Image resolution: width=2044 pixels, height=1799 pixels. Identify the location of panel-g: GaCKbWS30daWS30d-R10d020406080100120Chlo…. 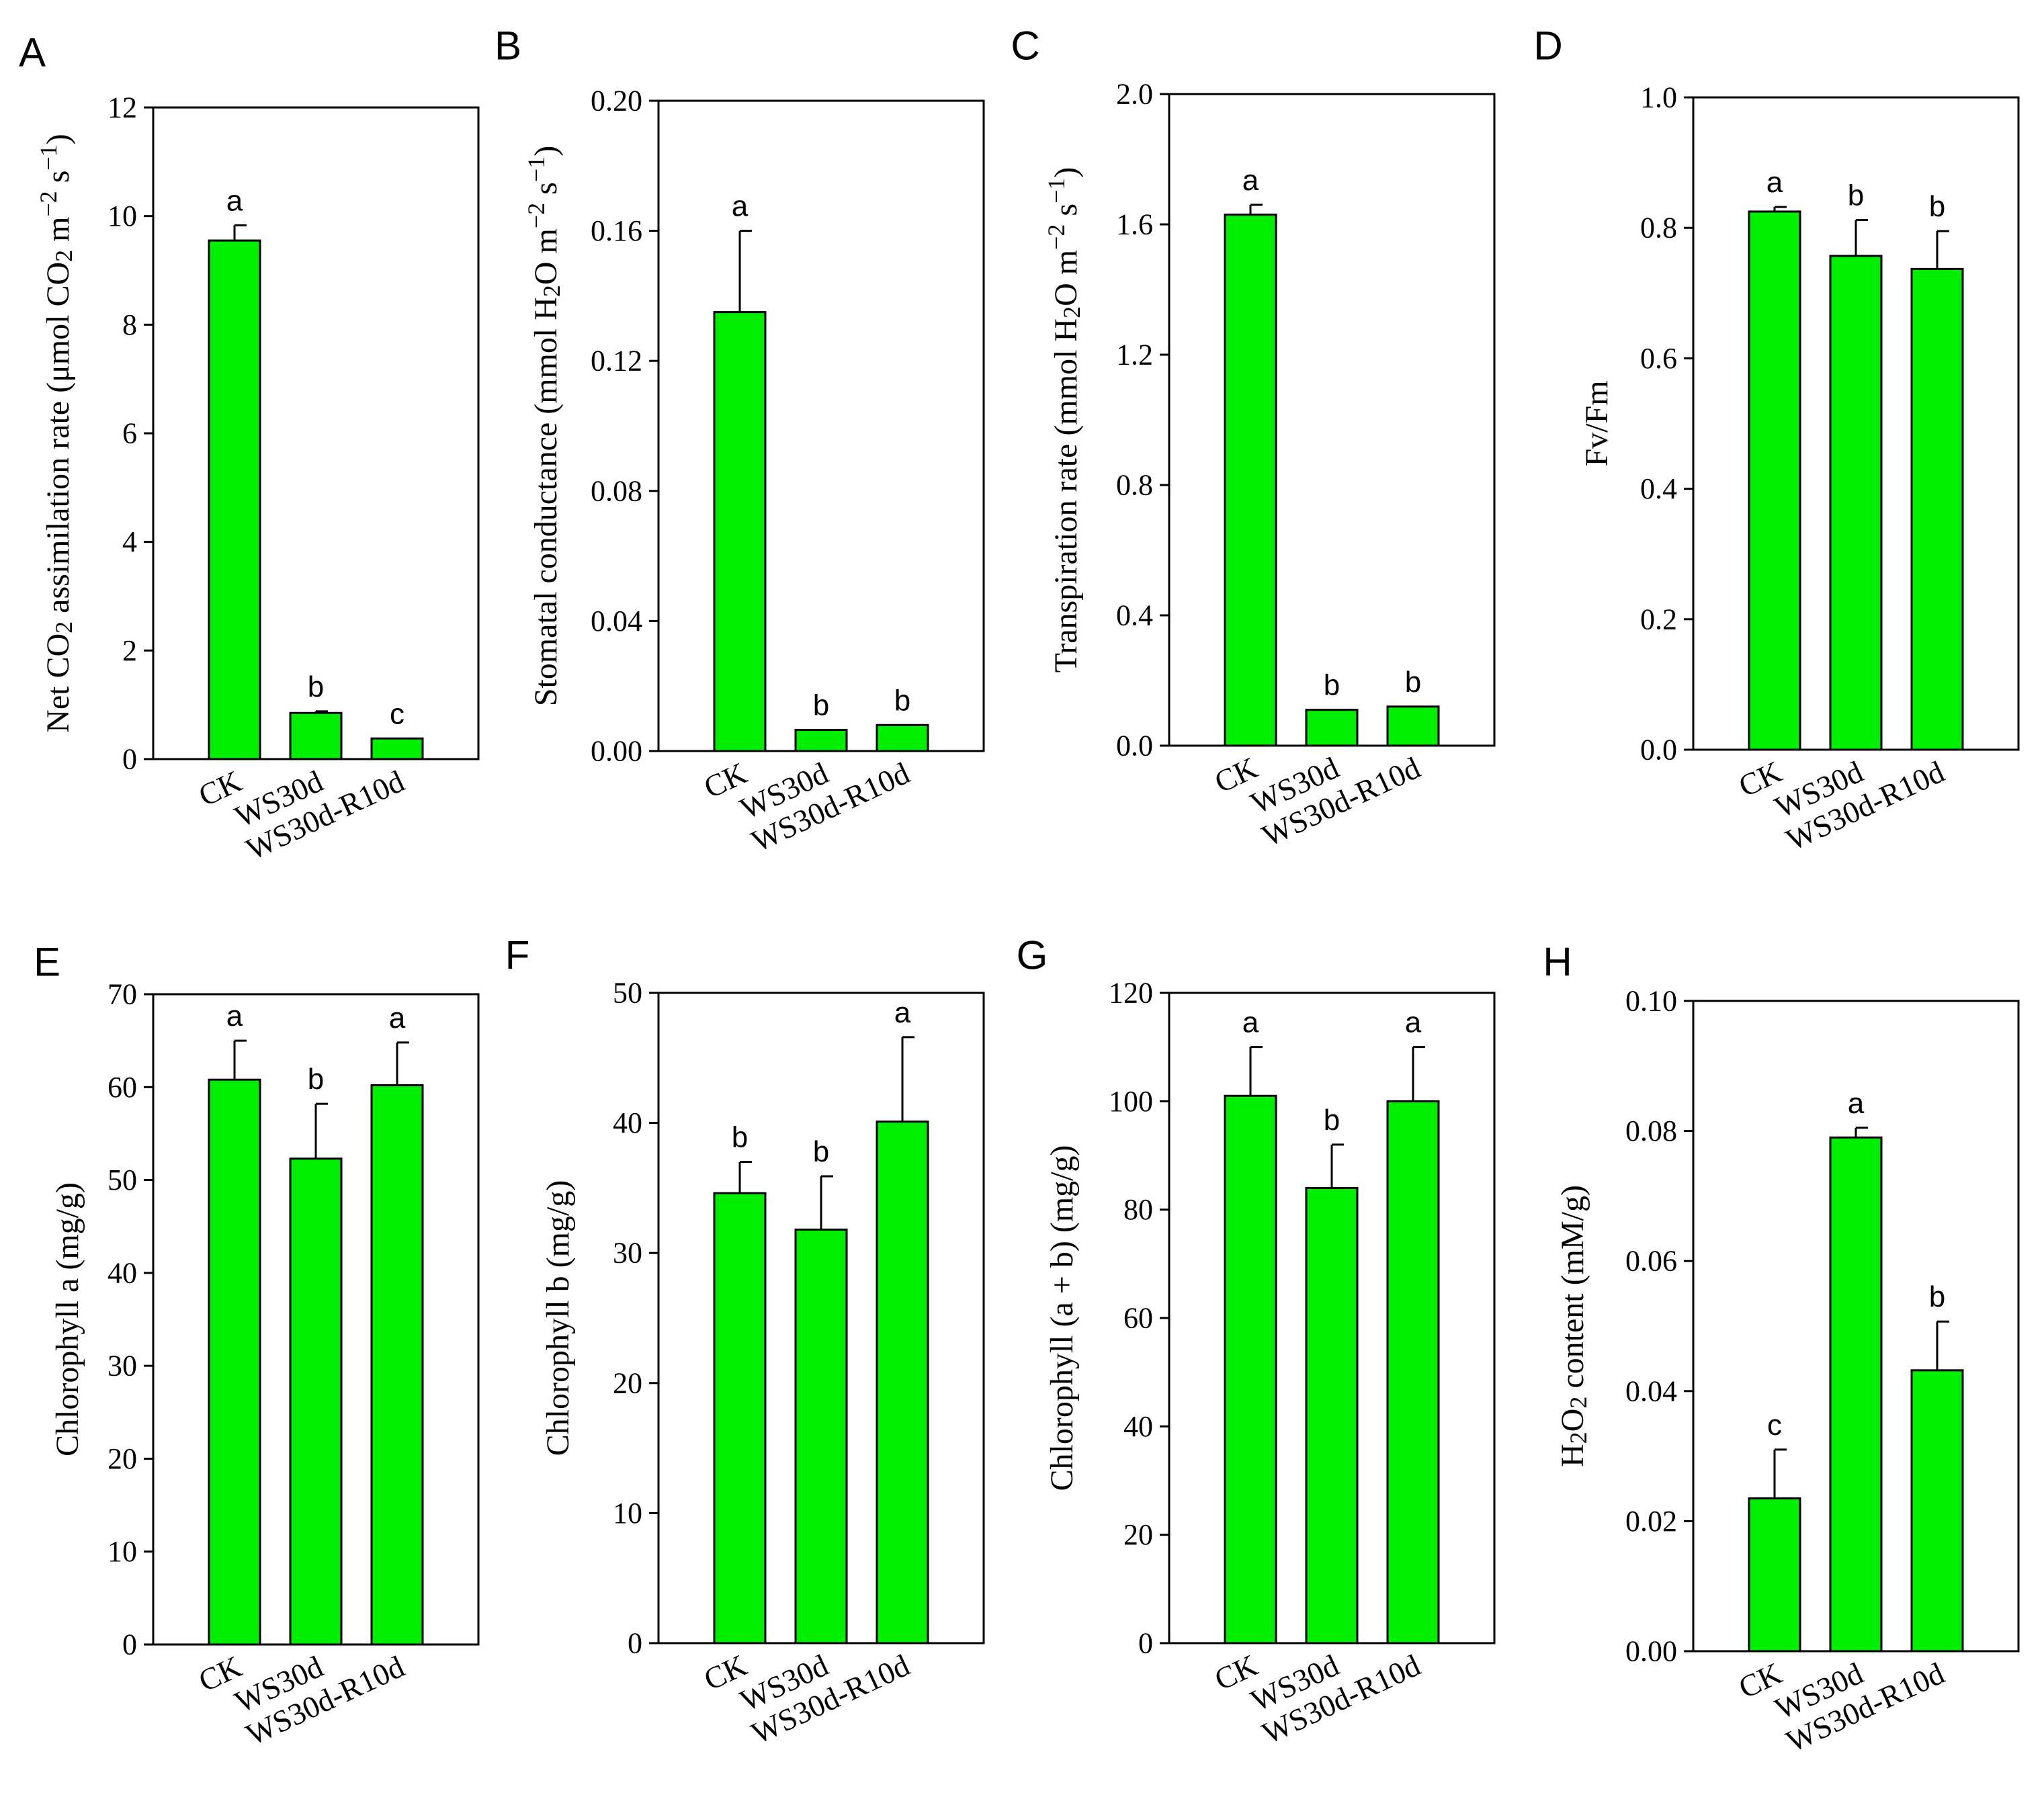
(1256, 1342).